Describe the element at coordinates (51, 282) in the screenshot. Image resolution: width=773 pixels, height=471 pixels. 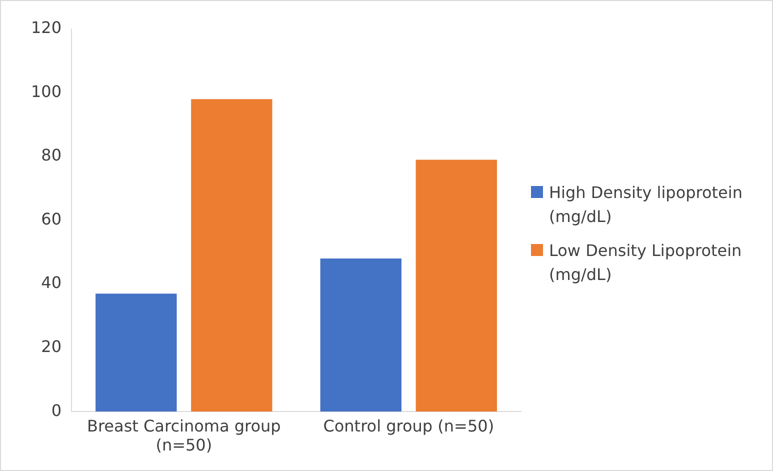
I see `y-tick-label: 40` at that location.